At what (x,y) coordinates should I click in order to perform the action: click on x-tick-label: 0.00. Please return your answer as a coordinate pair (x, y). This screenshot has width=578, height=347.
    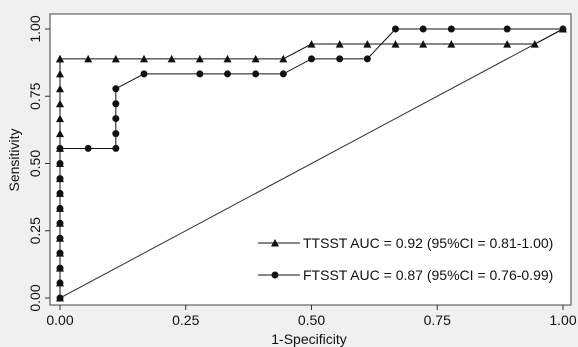
    Looking at the image, I should click on (59, 320).